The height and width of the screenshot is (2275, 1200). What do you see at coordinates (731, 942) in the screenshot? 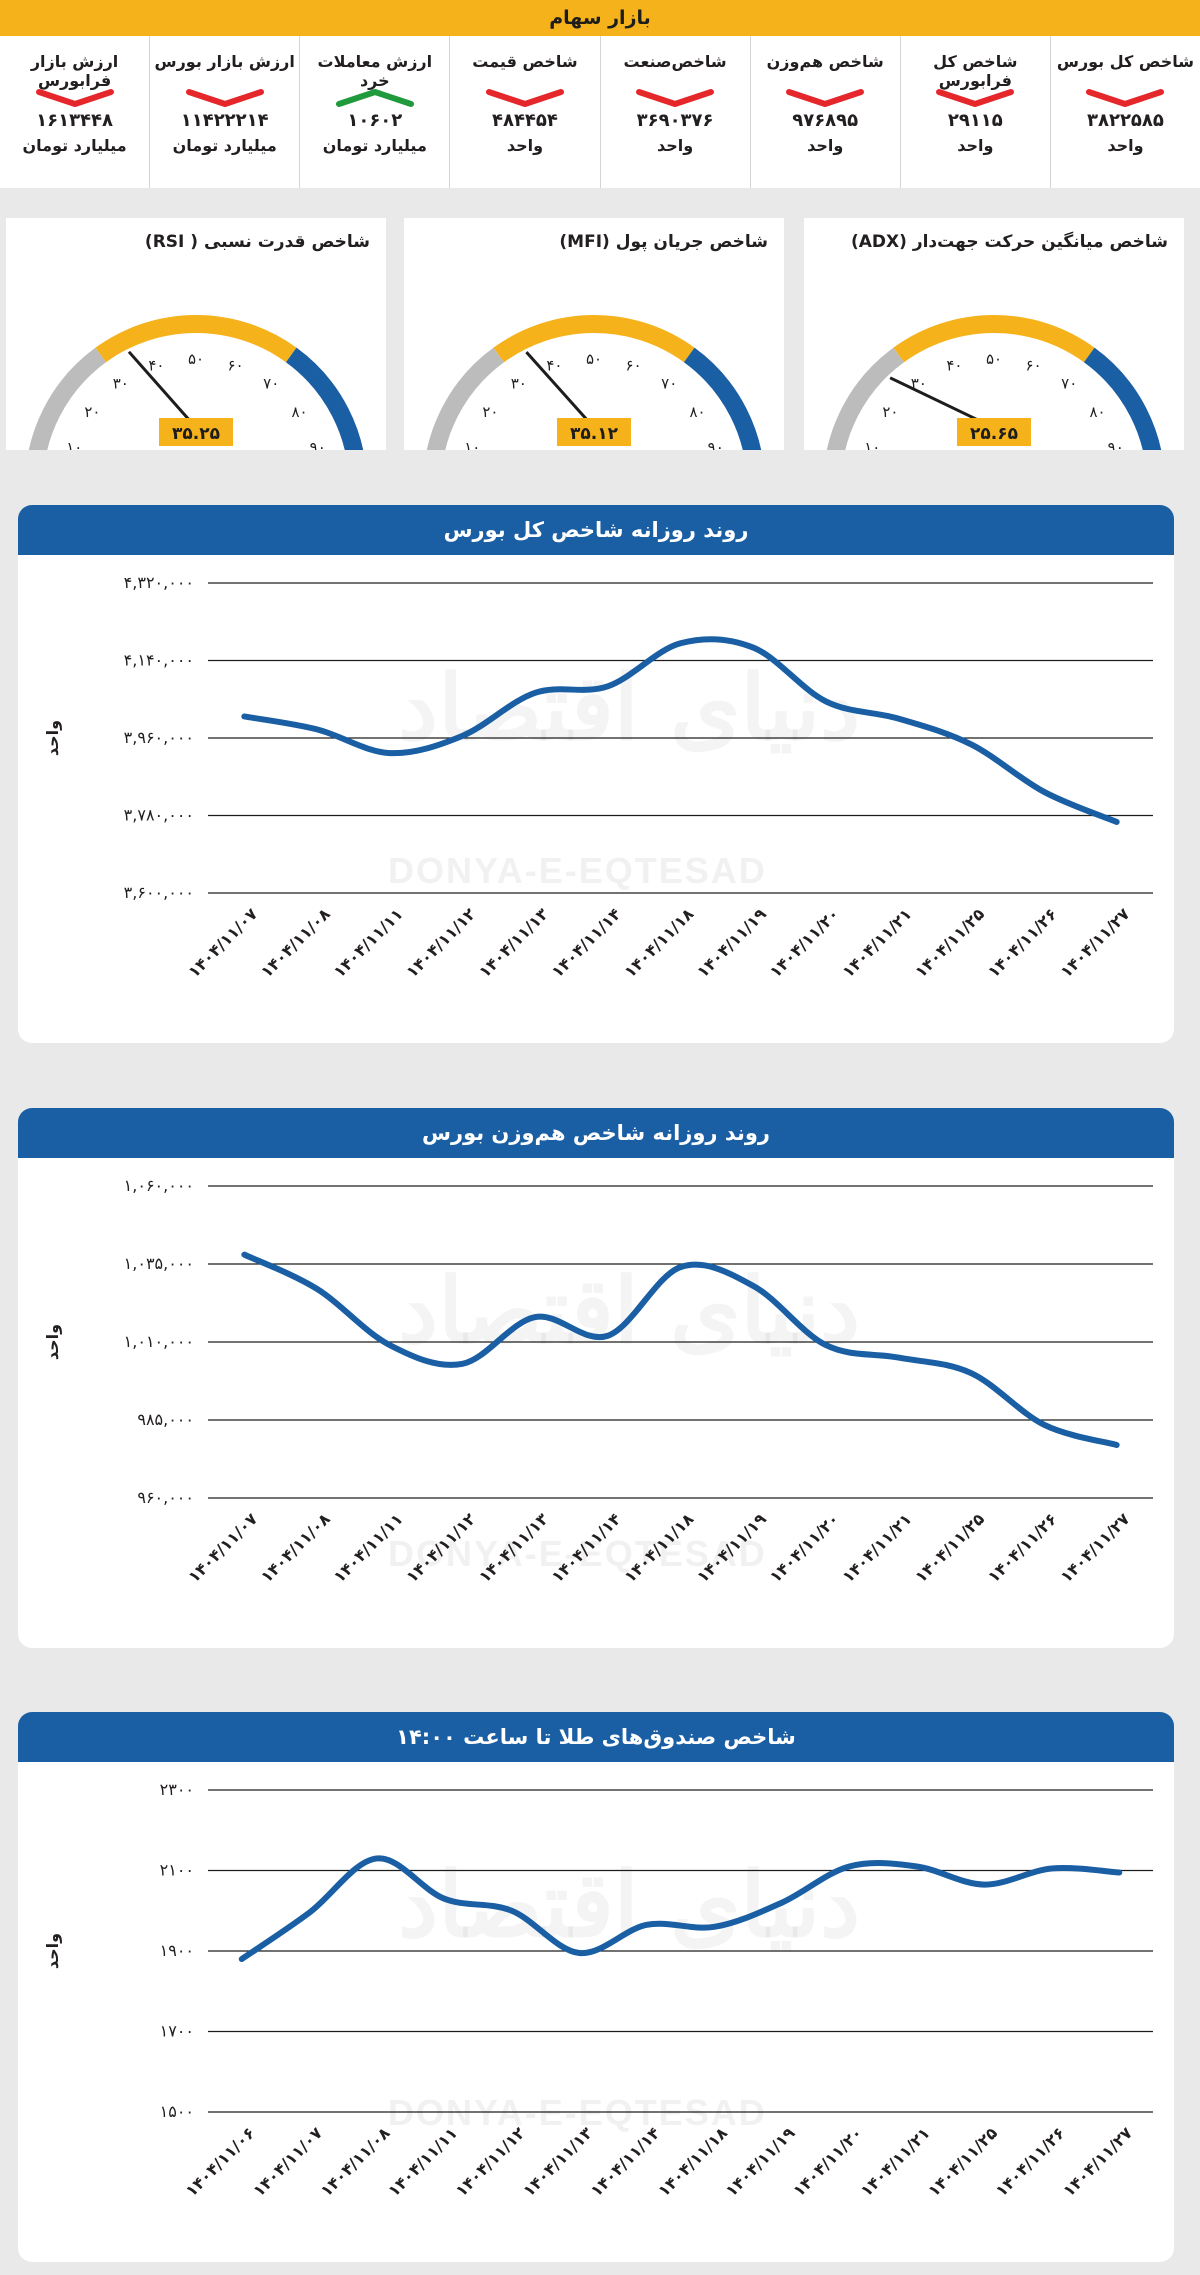
I see `x-tick-label: ۱۴۰۴/۱۱/۱۹` at bounding box center [731, 942].